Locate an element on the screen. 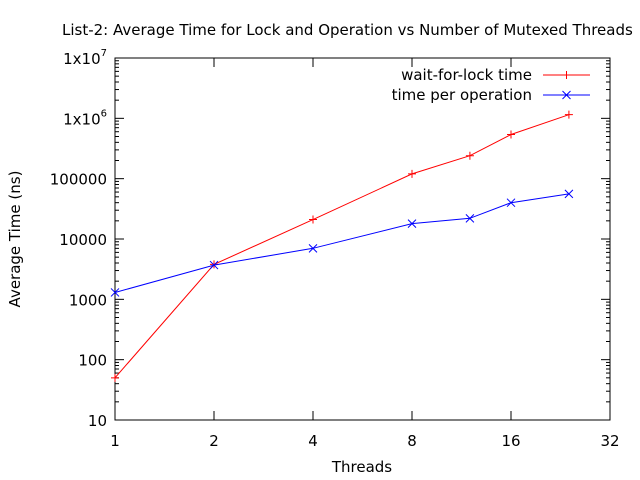  legend-entry: time per operation is located at coordinates (491, 95).